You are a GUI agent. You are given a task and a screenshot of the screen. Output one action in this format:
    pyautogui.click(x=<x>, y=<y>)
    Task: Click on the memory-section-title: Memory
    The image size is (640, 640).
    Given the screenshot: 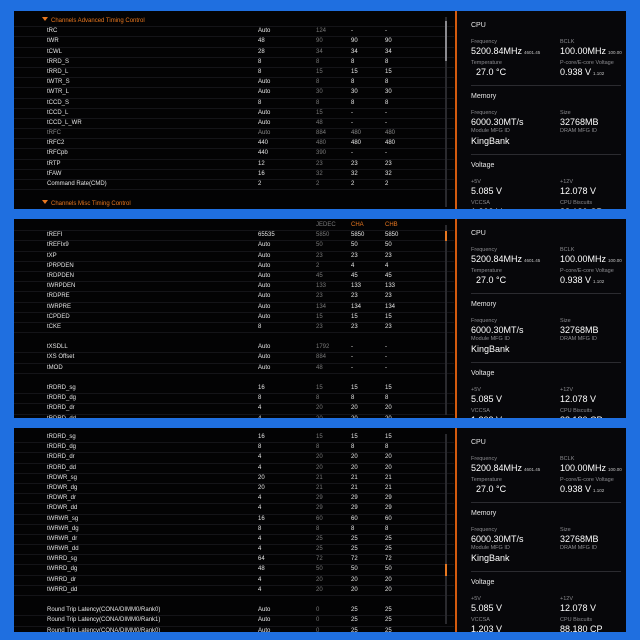 What is the action you would take?
    pyautogui.click(x=484, y=96)
    